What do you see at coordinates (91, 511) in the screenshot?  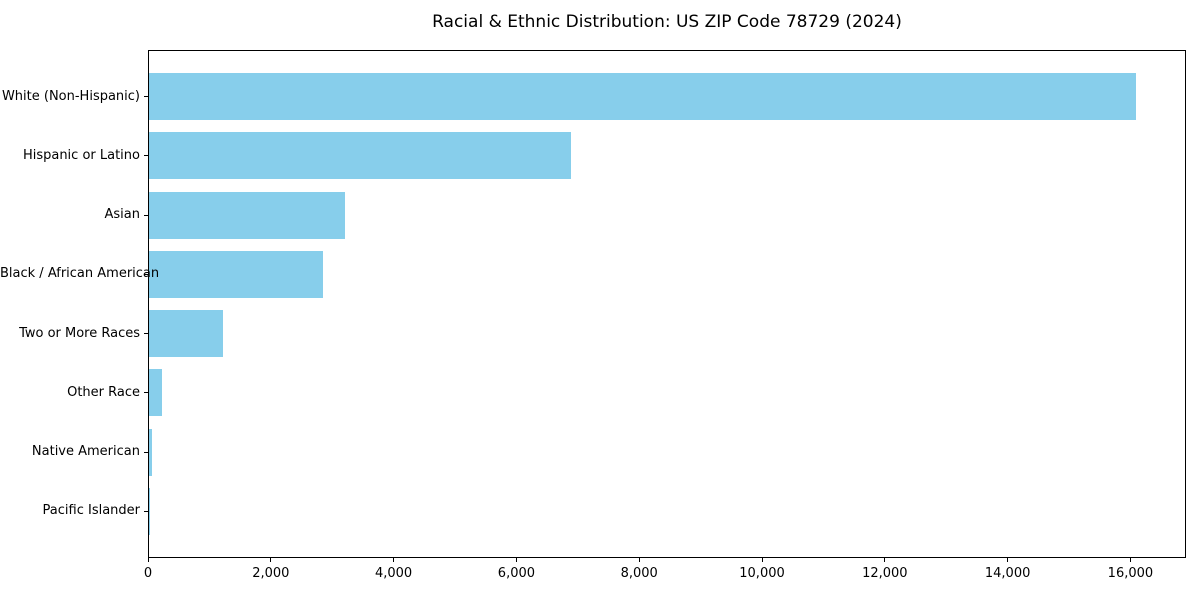 I see `y-tick-label: Pacific Islander` at bounding box center [91, 511].